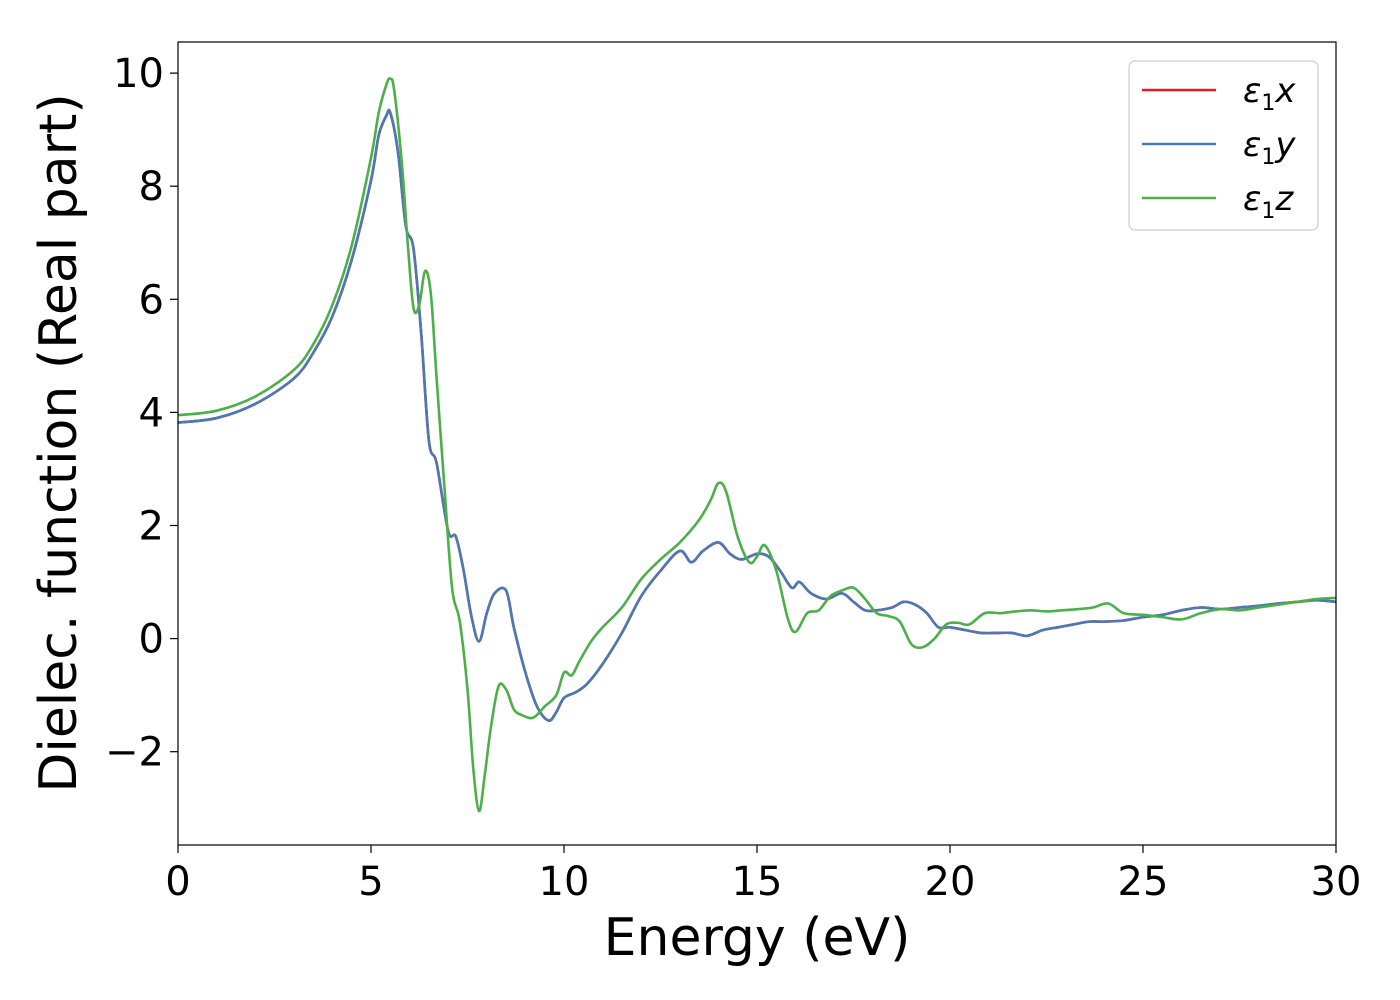 The height and width of the screenshot is (1000, 1400). Describe the element at coordinates (138, 74) in the screenshot. I see `y-tick-label: 10` at that location.